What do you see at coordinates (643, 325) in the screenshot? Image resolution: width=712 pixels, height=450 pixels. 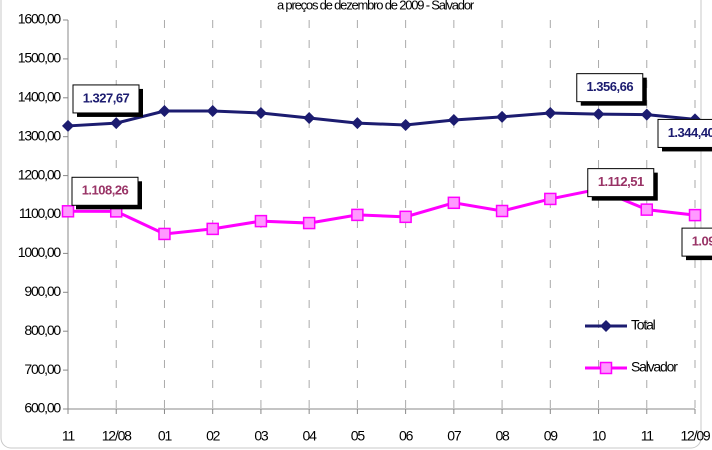 I see `legend-label: Total` at bounding box center [643, 325].